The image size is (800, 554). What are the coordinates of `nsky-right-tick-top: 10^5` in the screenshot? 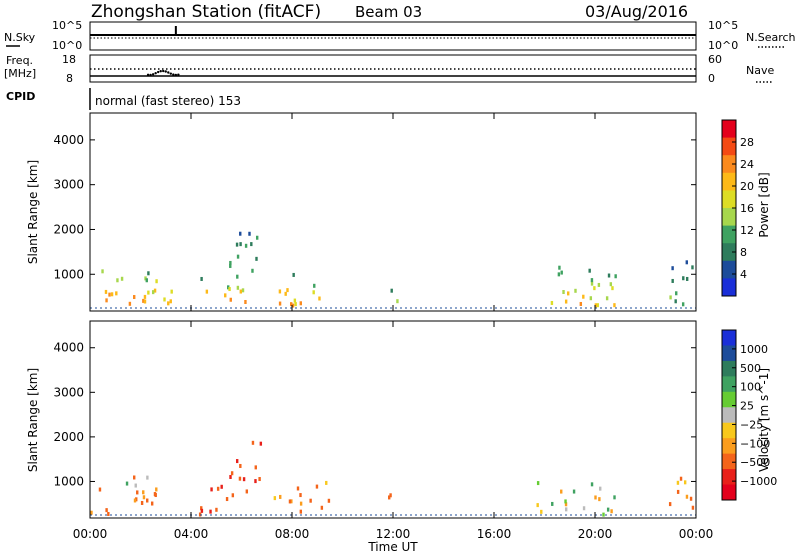 It's located at (723, 25).